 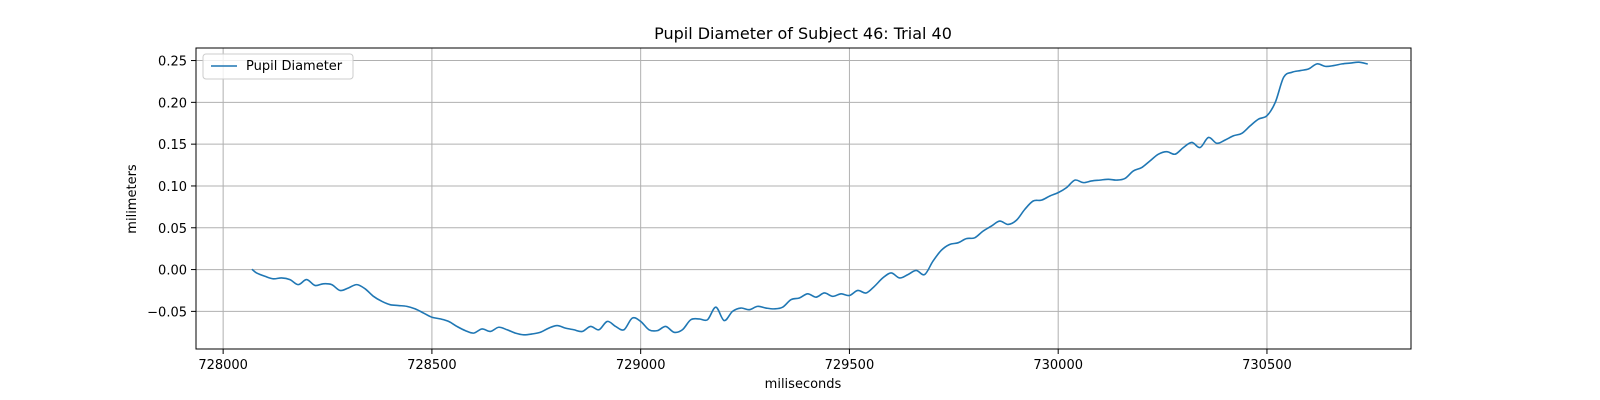 I want to click on y-axis-label: milimeters, so click(x=132, y=199).